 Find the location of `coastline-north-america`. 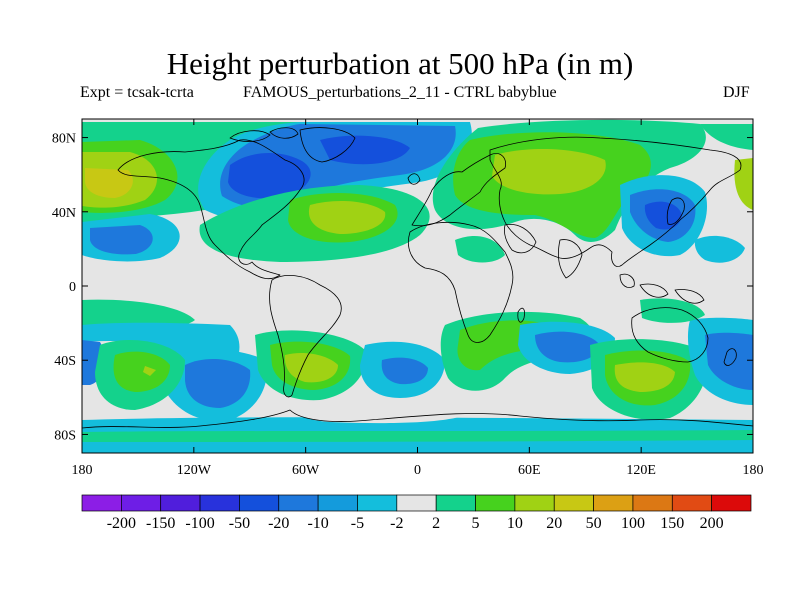

coastline-north-america is located at coordinates (211, 209).